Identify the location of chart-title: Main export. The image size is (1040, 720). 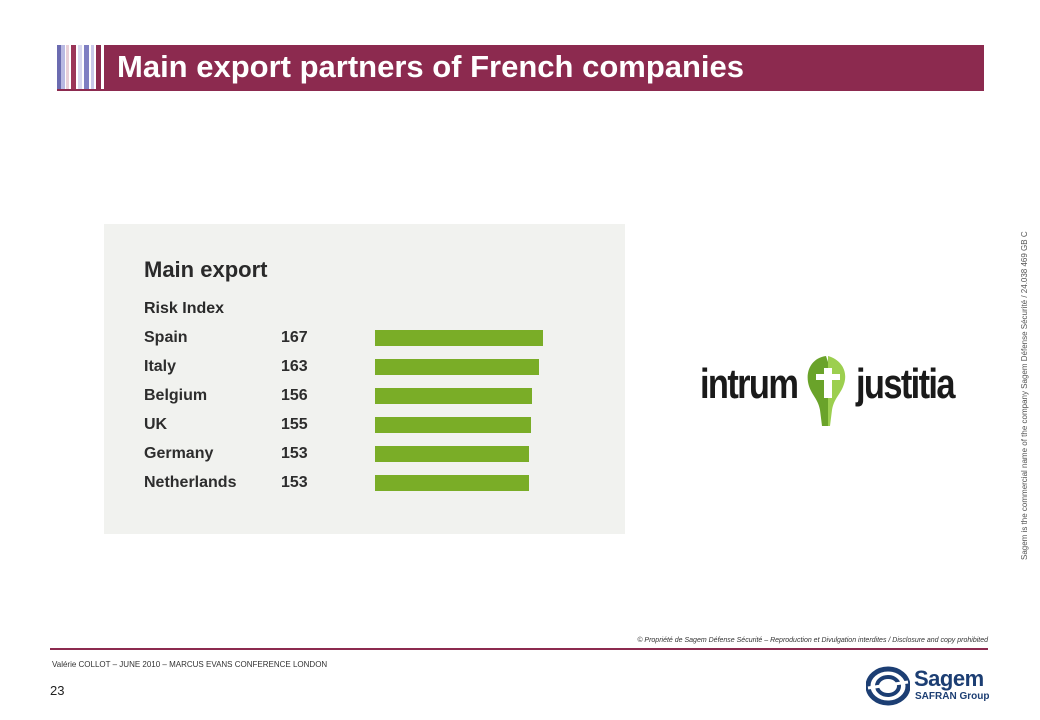
(206, 269).